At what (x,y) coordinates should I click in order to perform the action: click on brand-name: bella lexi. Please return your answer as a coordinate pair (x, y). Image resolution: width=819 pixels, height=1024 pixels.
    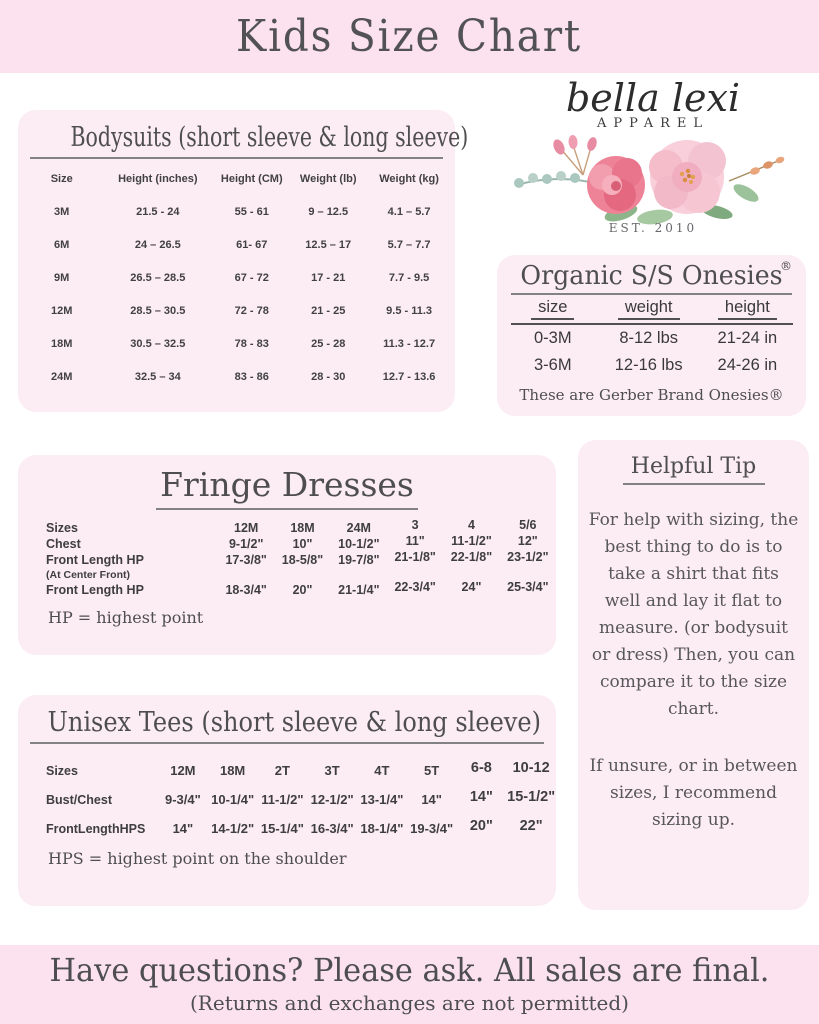
    Looking at the image, I should click on (653, 98).